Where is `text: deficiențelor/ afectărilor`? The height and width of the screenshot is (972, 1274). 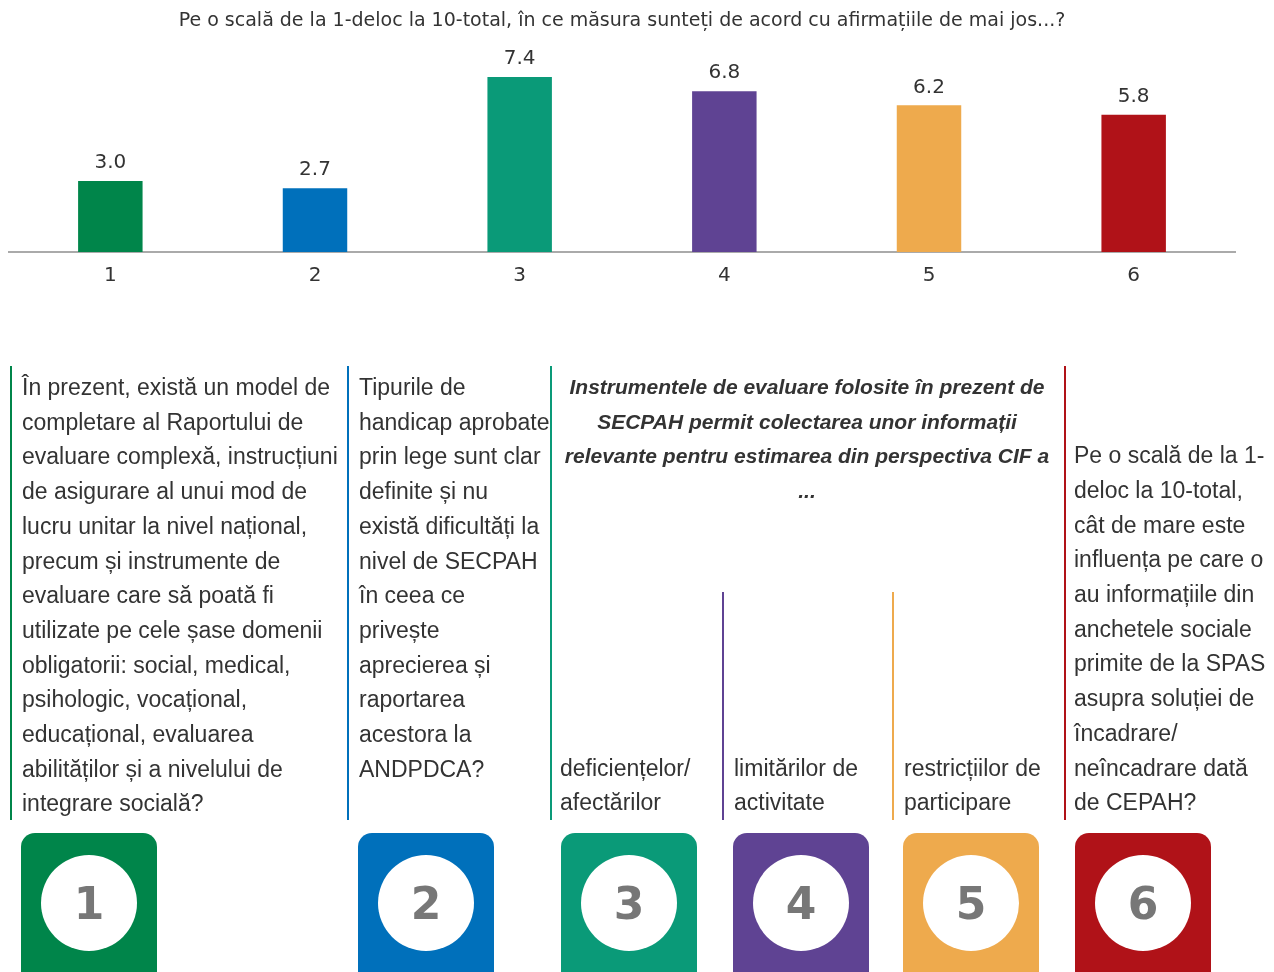
text: deficiențelor/ afectărilor is located at coordinates (626, 785).